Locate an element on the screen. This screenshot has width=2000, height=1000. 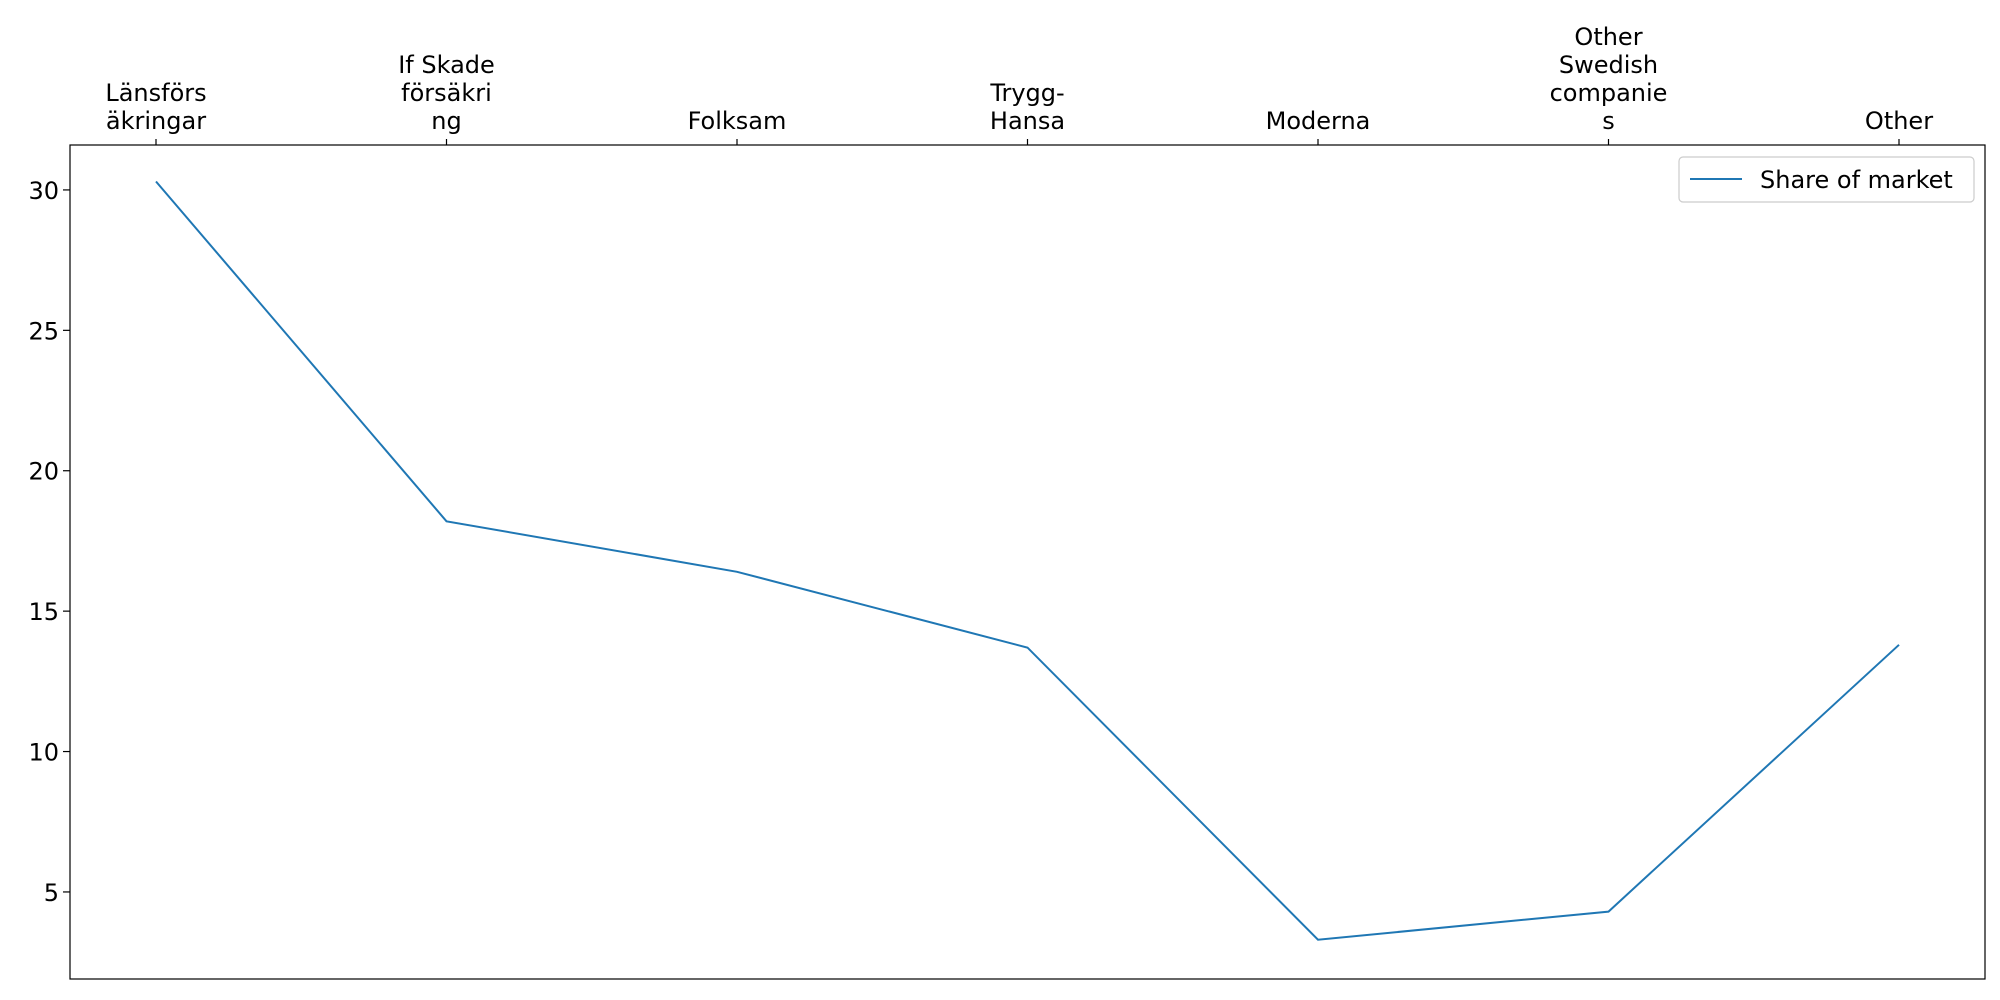
x-tick-label: Trygg-Hansa is located at coordinates (1027, 107).